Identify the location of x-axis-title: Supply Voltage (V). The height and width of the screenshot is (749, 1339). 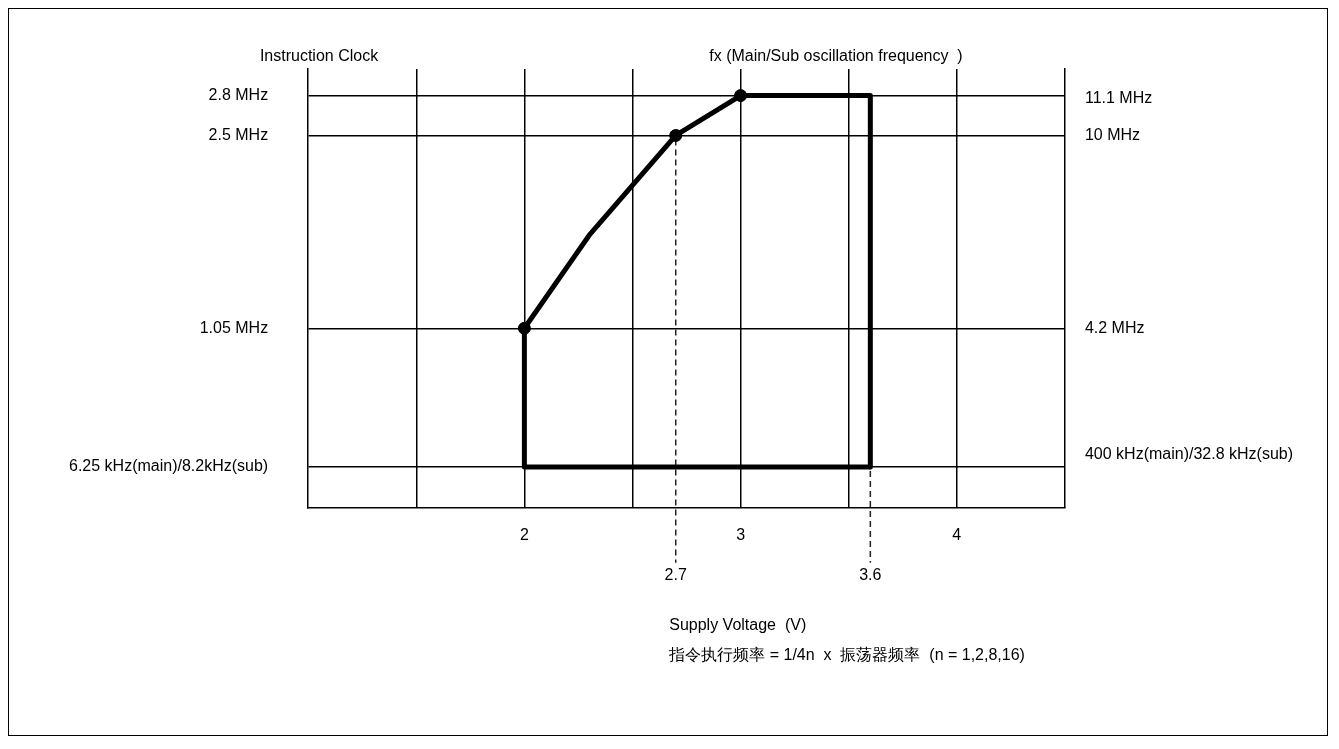
(738, 625).